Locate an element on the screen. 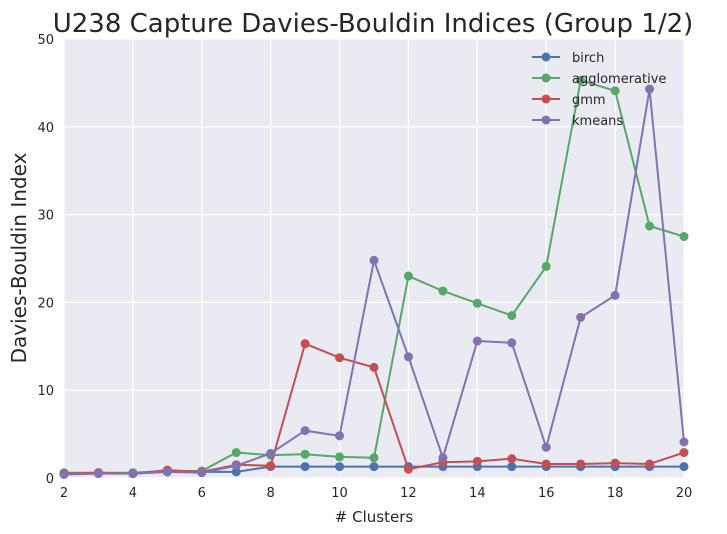 This screenshot has height=534, width=727. legend-item-agglomerative: agglomerative is located at coordinates (599, 79).